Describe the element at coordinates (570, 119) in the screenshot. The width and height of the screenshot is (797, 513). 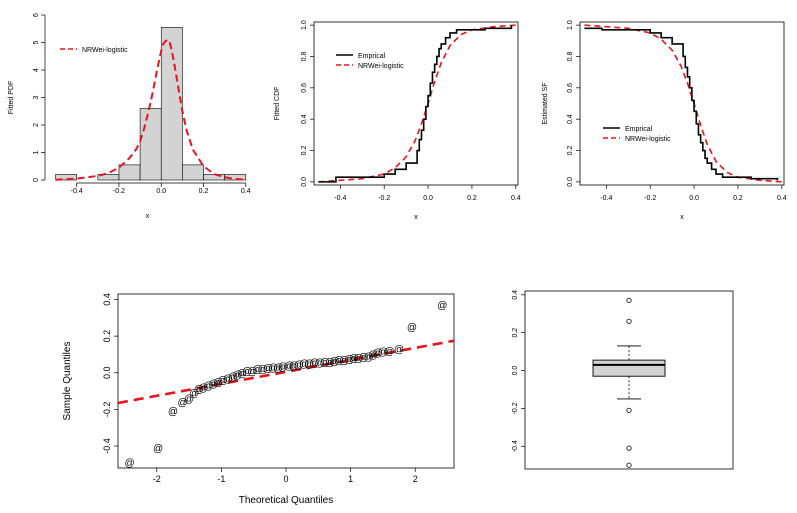
I see `sf-y-tick-label: 0.4` at that location.